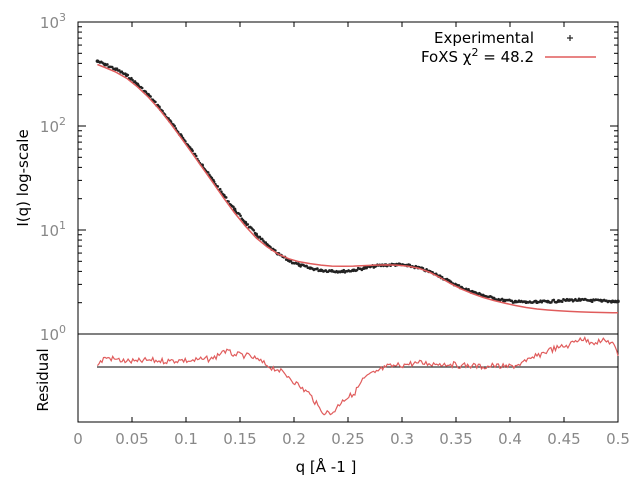 The height and width of the screenshot is (480, 640). Describe the element at coordinates (618, 439) in the screenshot. I see `x-tick-label: 0.5` at that location.